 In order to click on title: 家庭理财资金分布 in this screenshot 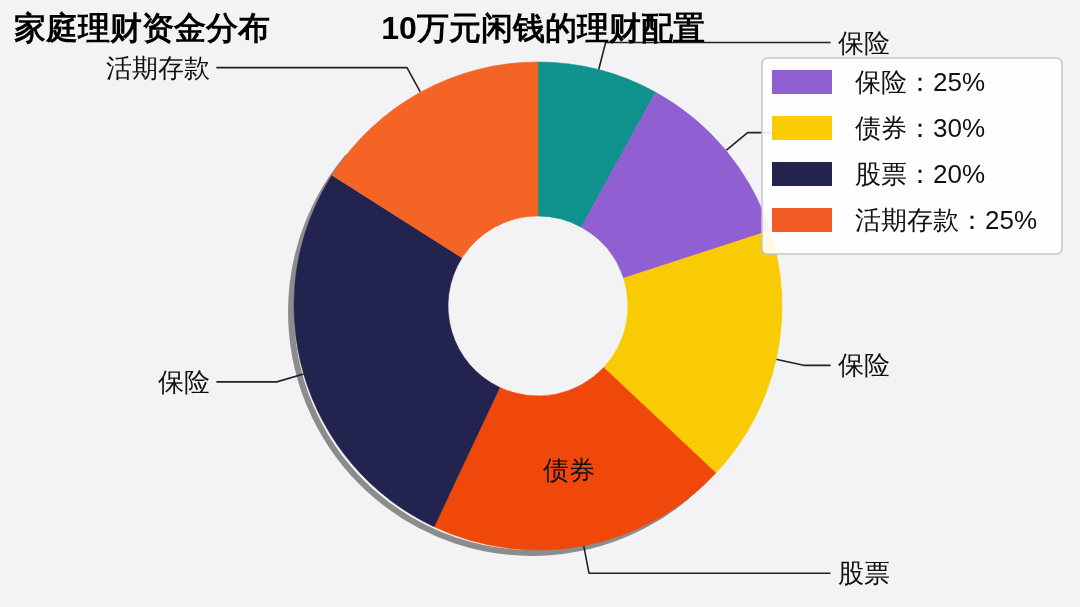, I will do `click(142, 28)`.